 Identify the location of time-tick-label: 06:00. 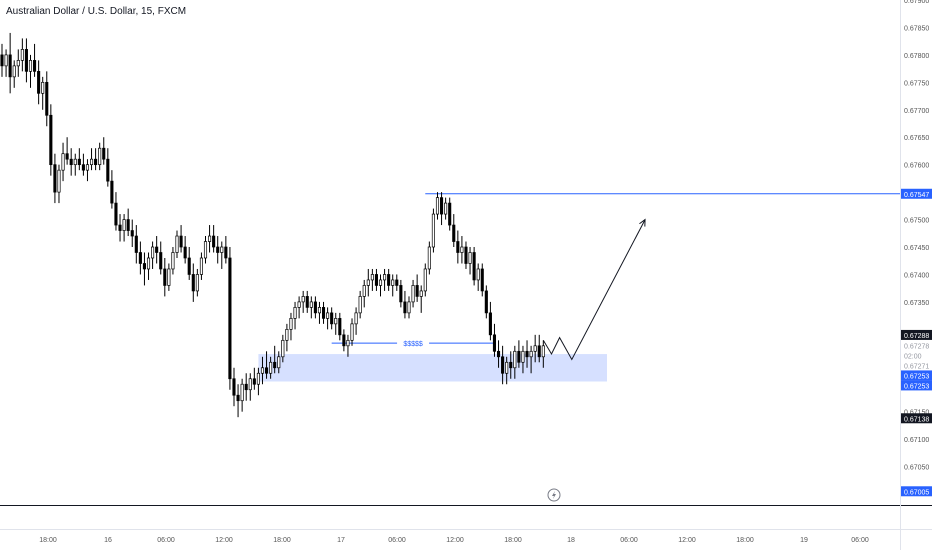
(629, 540).